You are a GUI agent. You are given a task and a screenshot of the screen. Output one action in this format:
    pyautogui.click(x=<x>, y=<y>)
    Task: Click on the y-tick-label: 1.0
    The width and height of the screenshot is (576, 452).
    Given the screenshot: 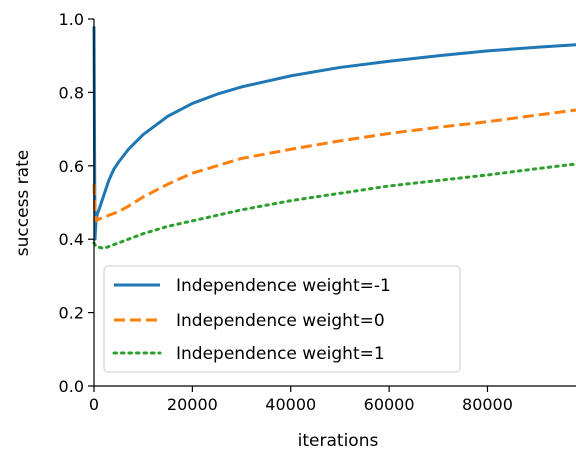 What is the action you would take?
    pyautogui.click(x=71, y=19)
    